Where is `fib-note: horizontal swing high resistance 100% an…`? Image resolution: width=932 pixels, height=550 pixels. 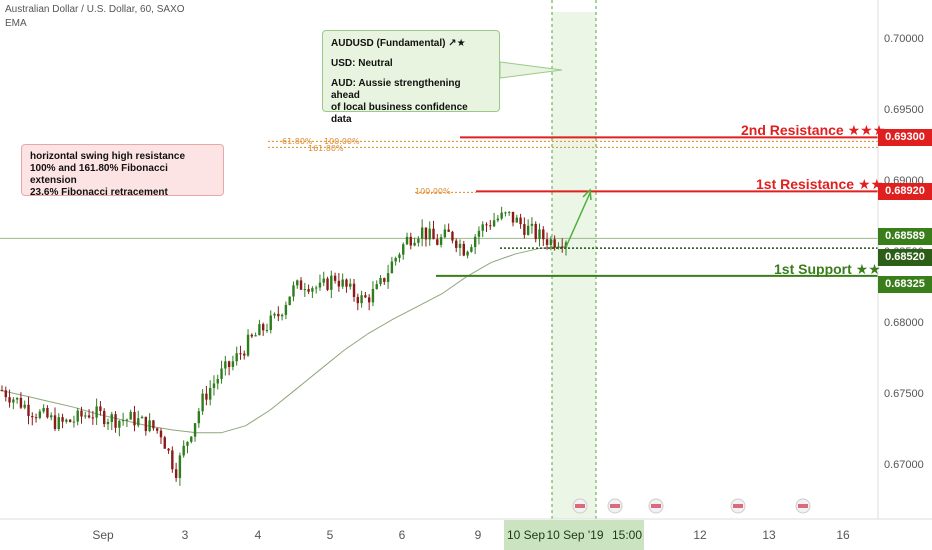
fib-note: horizontal swing high resistance 100% an… is located at coordinates (122, 171).